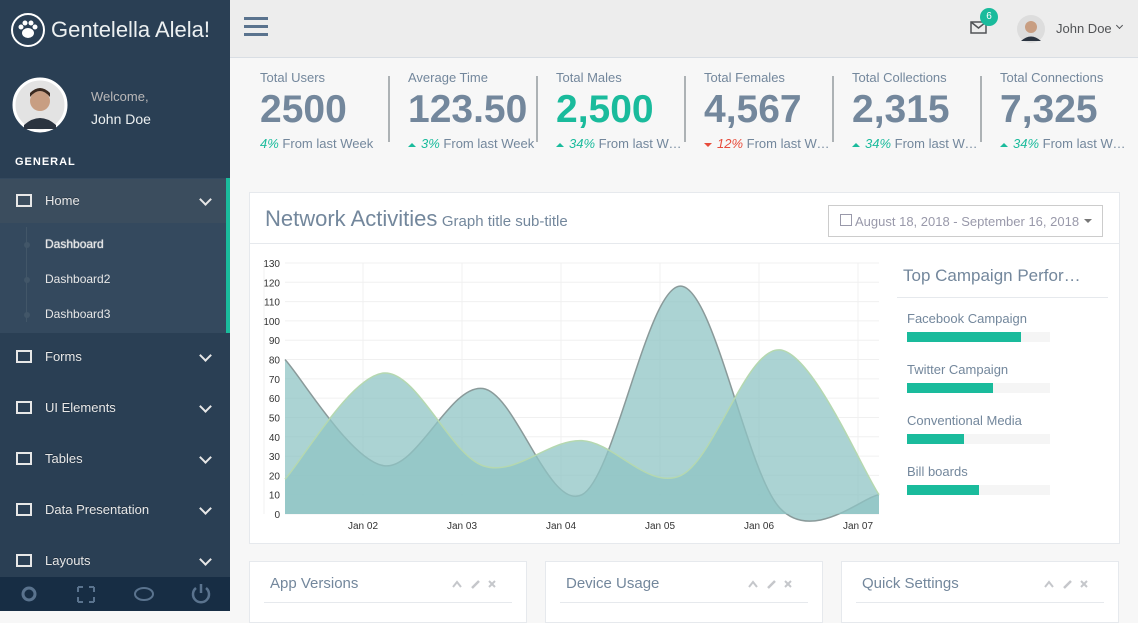  I want to click on y-tick-label: 110, so click(272, 303).